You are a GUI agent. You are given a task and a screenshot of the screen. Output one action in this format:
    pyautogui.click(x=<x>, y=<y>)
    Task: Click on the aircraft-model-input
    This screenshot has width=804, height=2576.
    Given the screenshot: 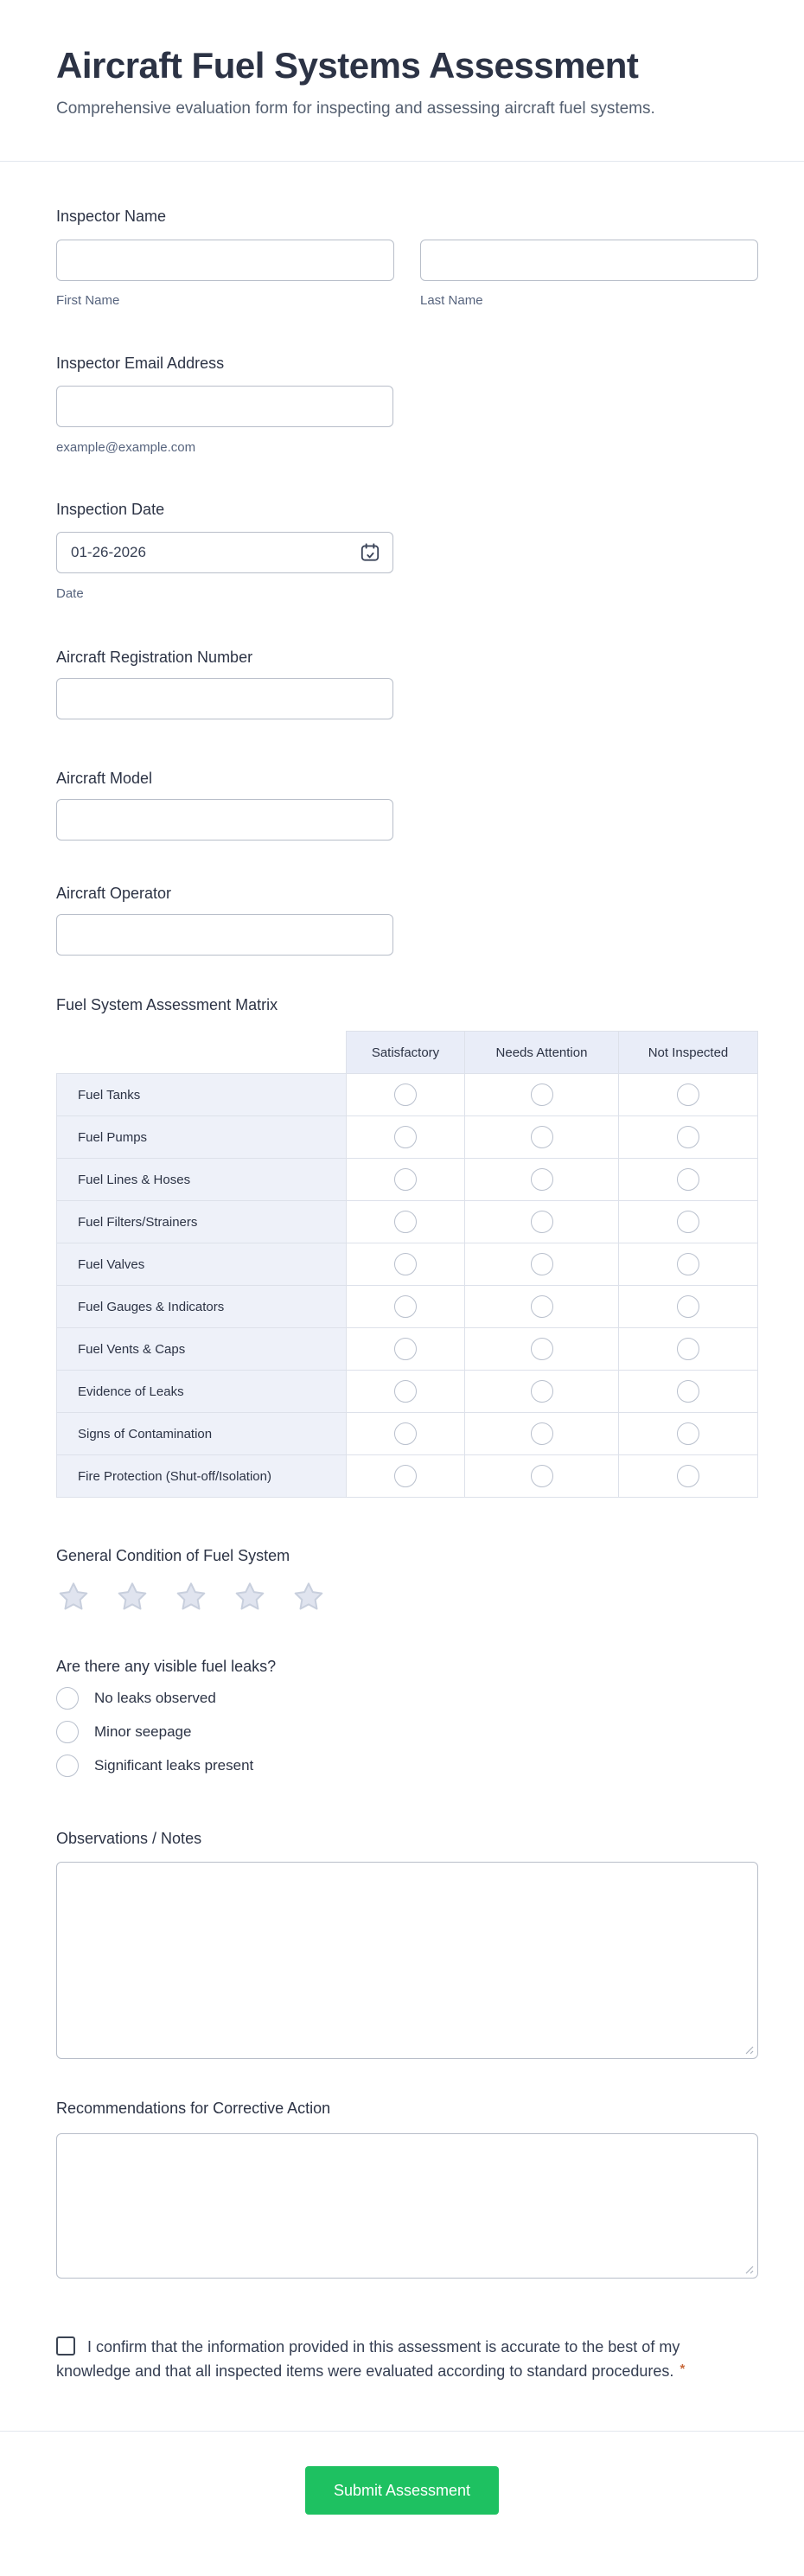 What is the action you would take?
    pyautogui.click(x=224, y=820)
    